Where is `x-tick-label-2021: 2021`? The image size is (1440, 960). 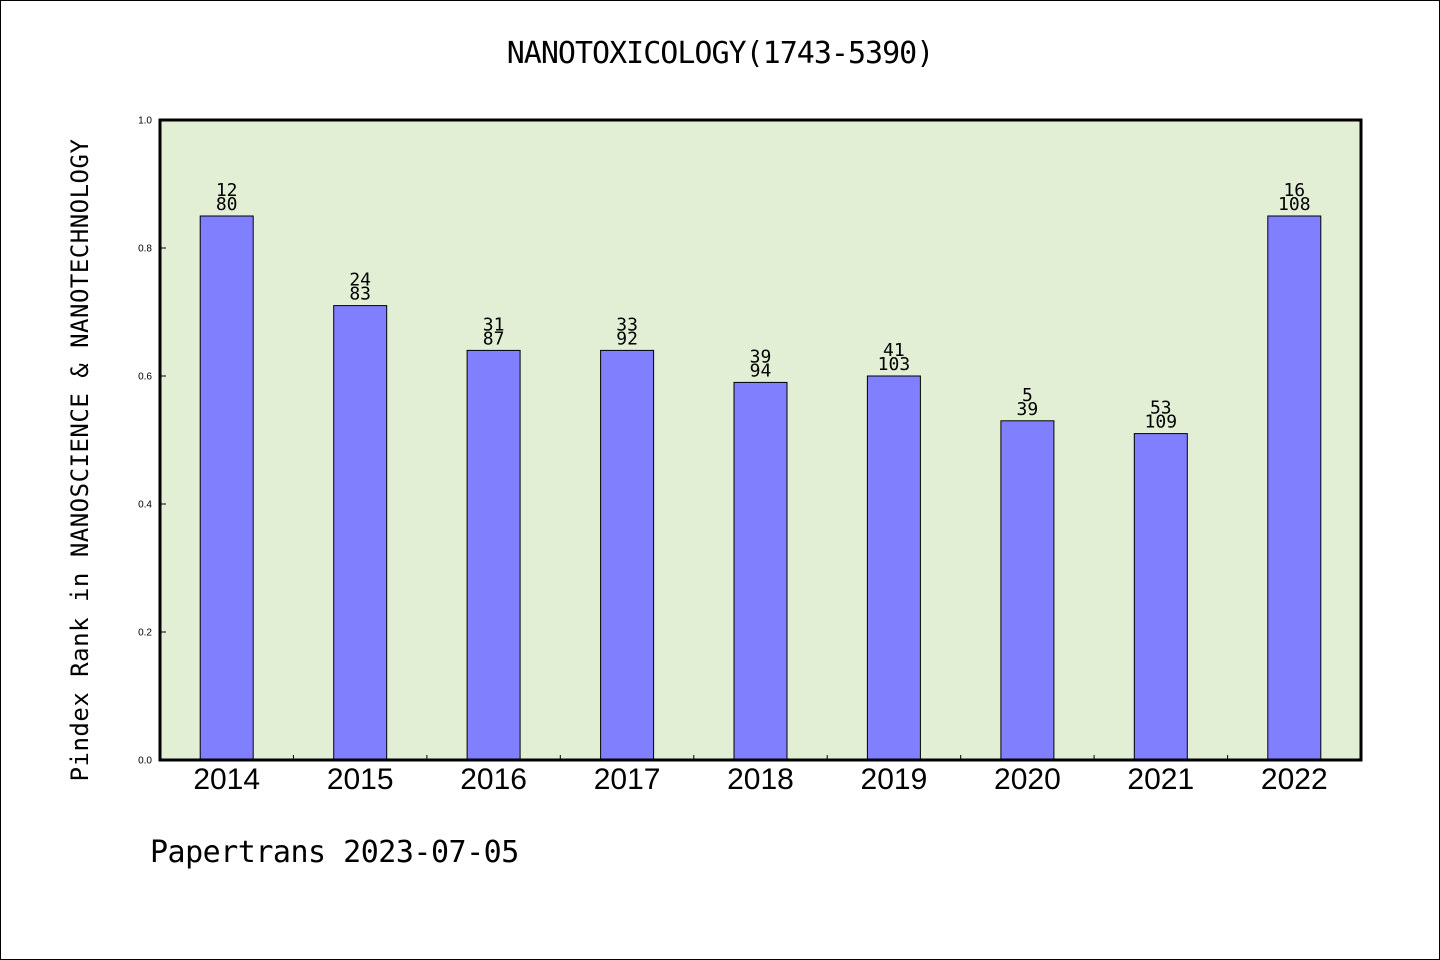 x-tick-label-2021: 2021 is located at coordinates (1160, 779).